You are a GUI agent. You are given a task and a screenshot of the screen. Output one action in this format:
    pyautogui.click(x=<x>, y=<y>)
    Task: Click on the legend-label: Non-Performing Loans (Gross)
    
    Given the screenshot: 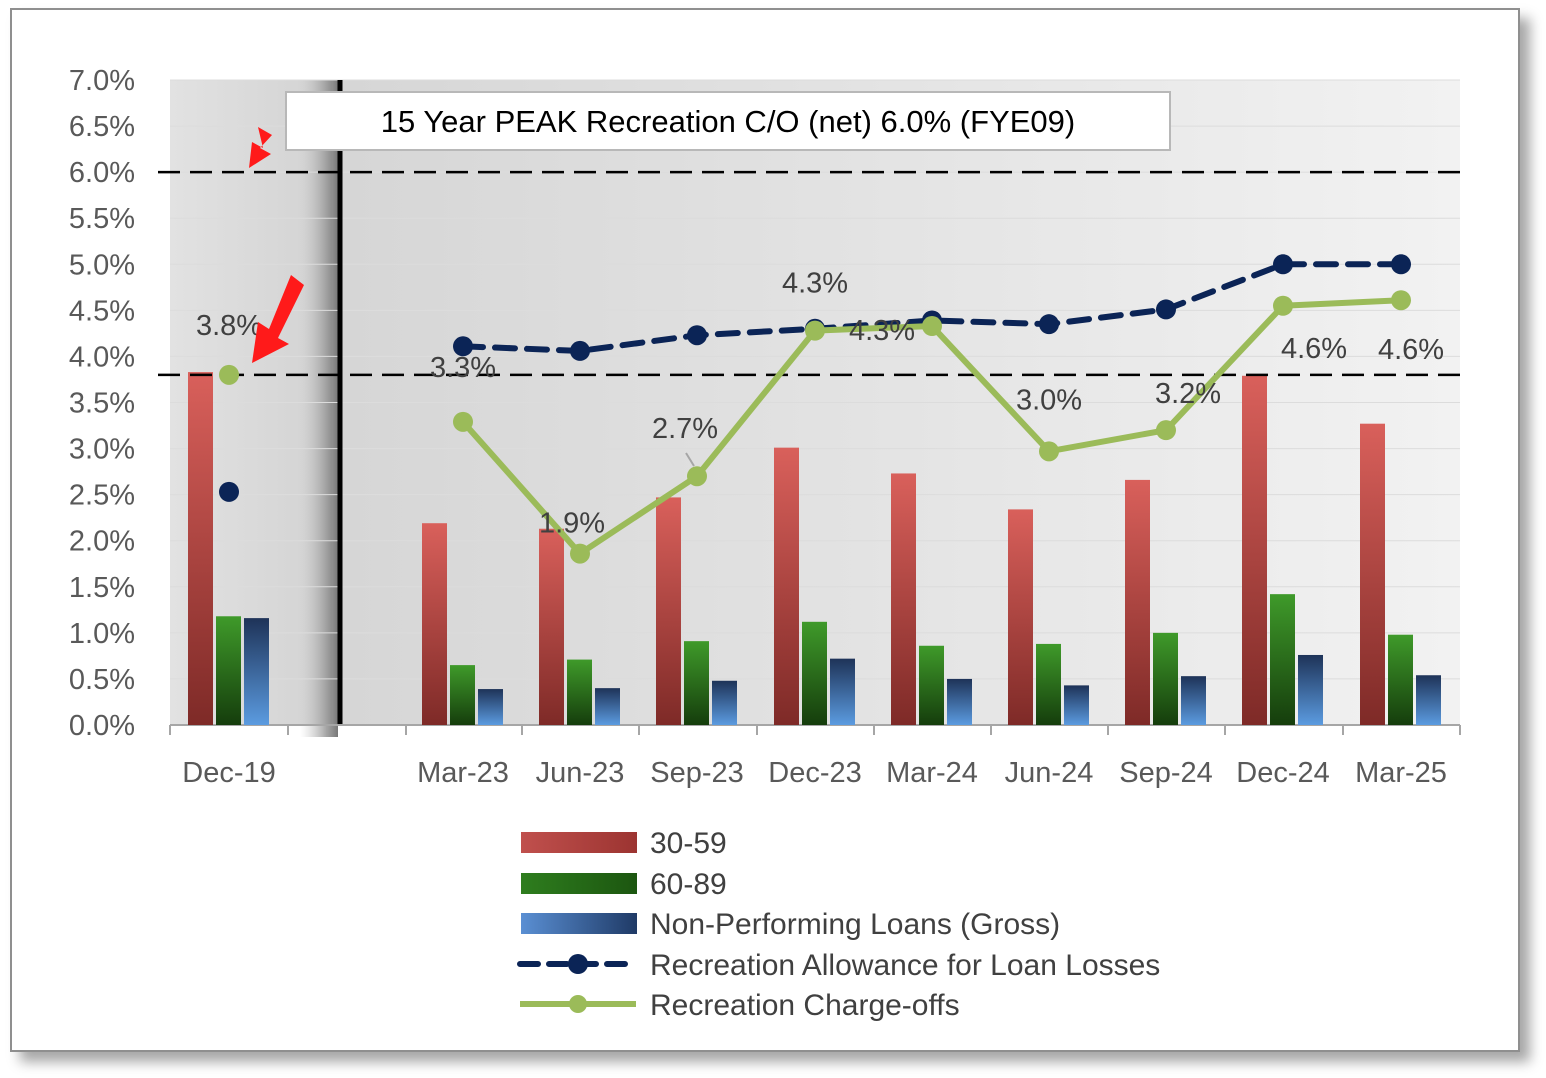 What is the action you would take?
    pyautogui.click(x=855, y=924)
    